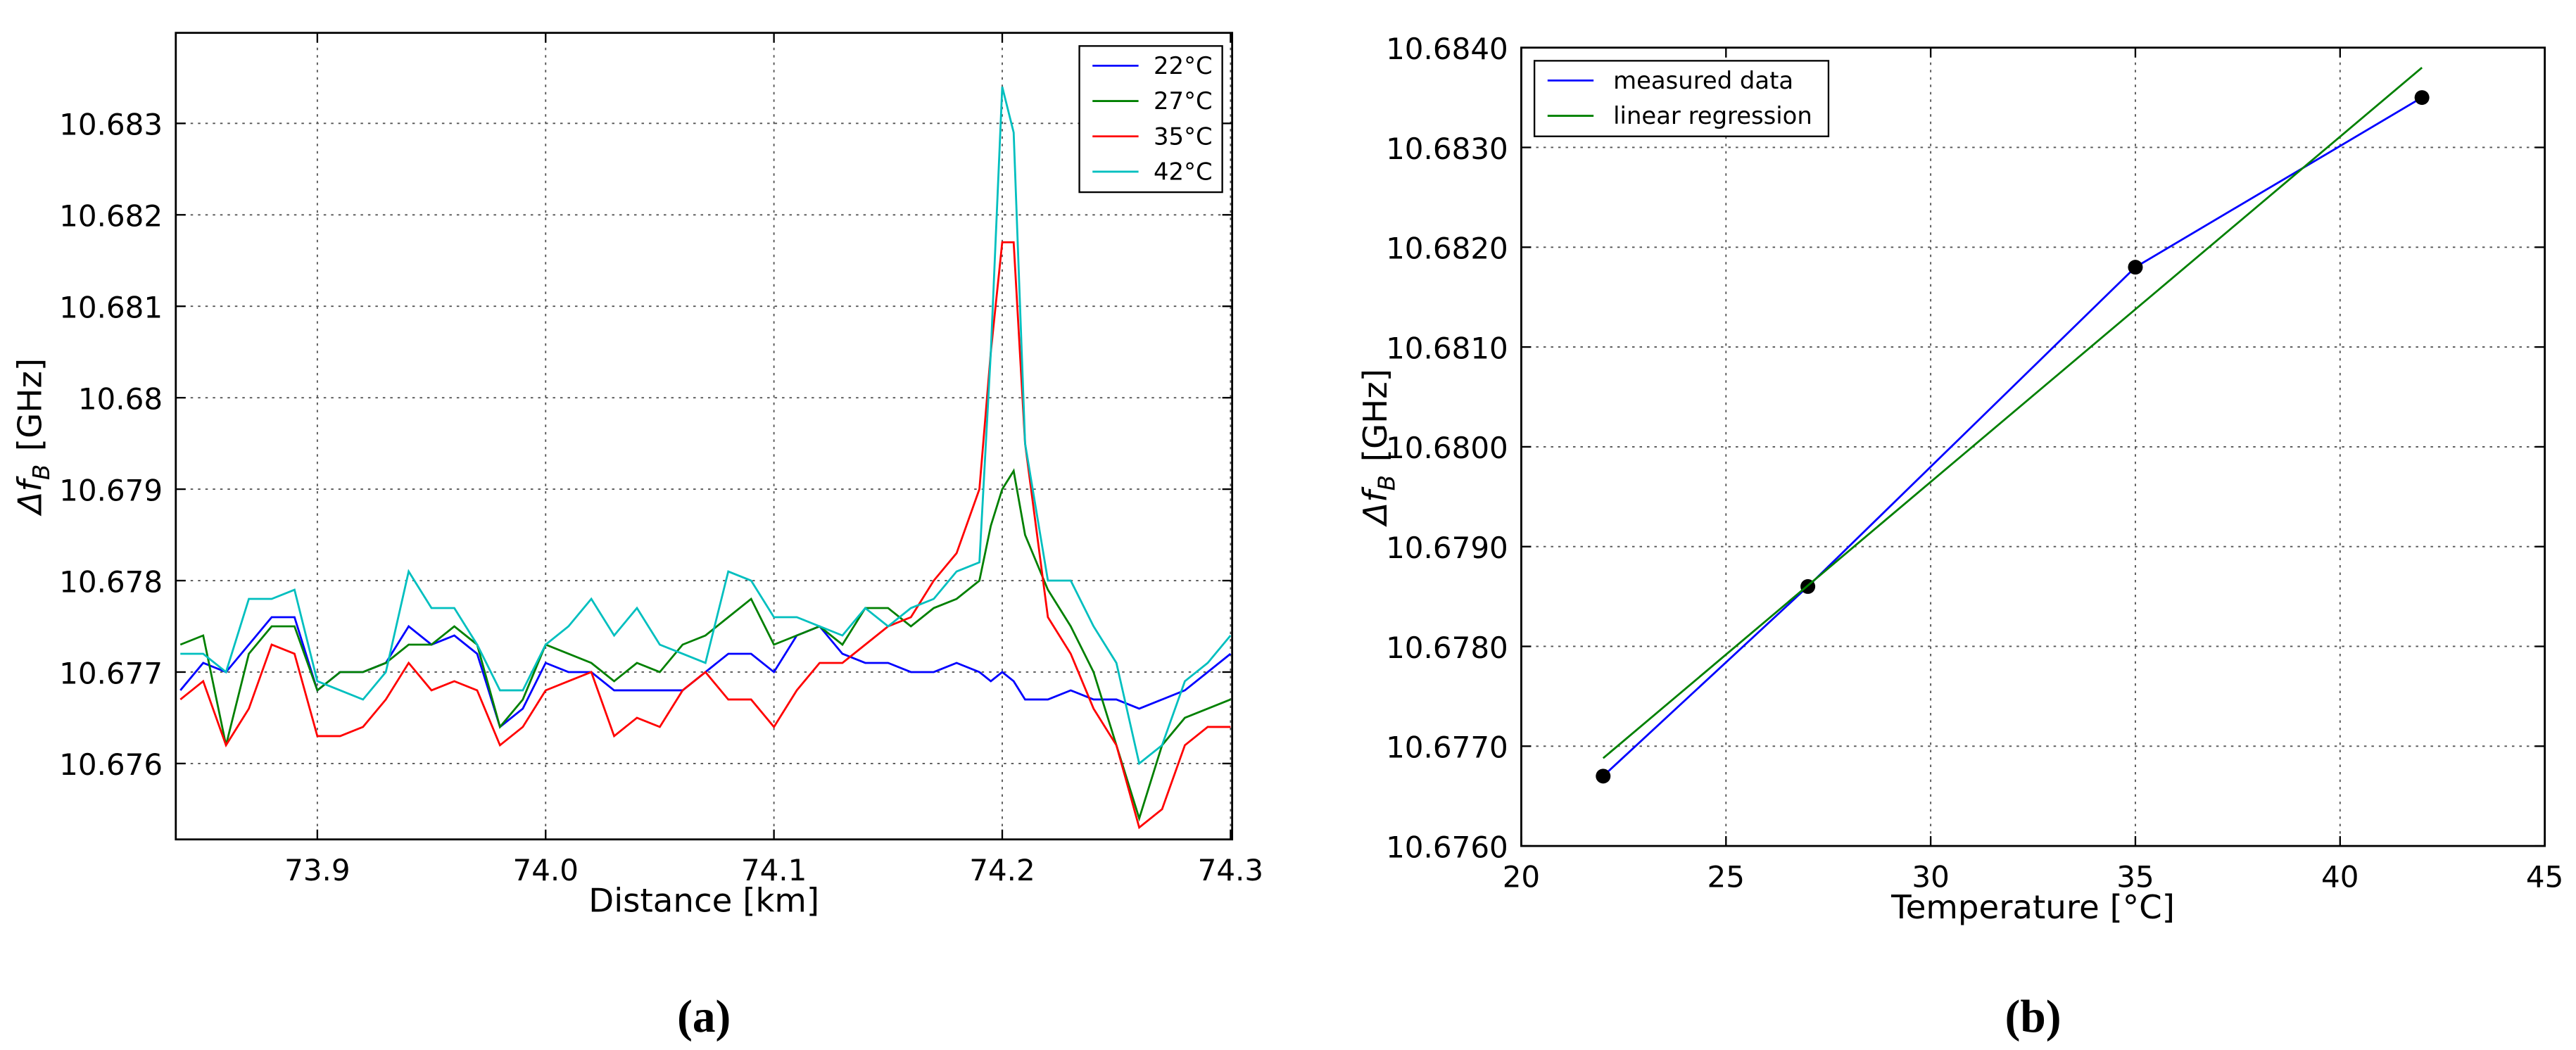 This screenshot has width=2576, height=1050. What do you see at coordinates (2032, 908) in the screenshot?
I see `x-axis-label: Temperature [°C]` at bounding box center [2032, 908].